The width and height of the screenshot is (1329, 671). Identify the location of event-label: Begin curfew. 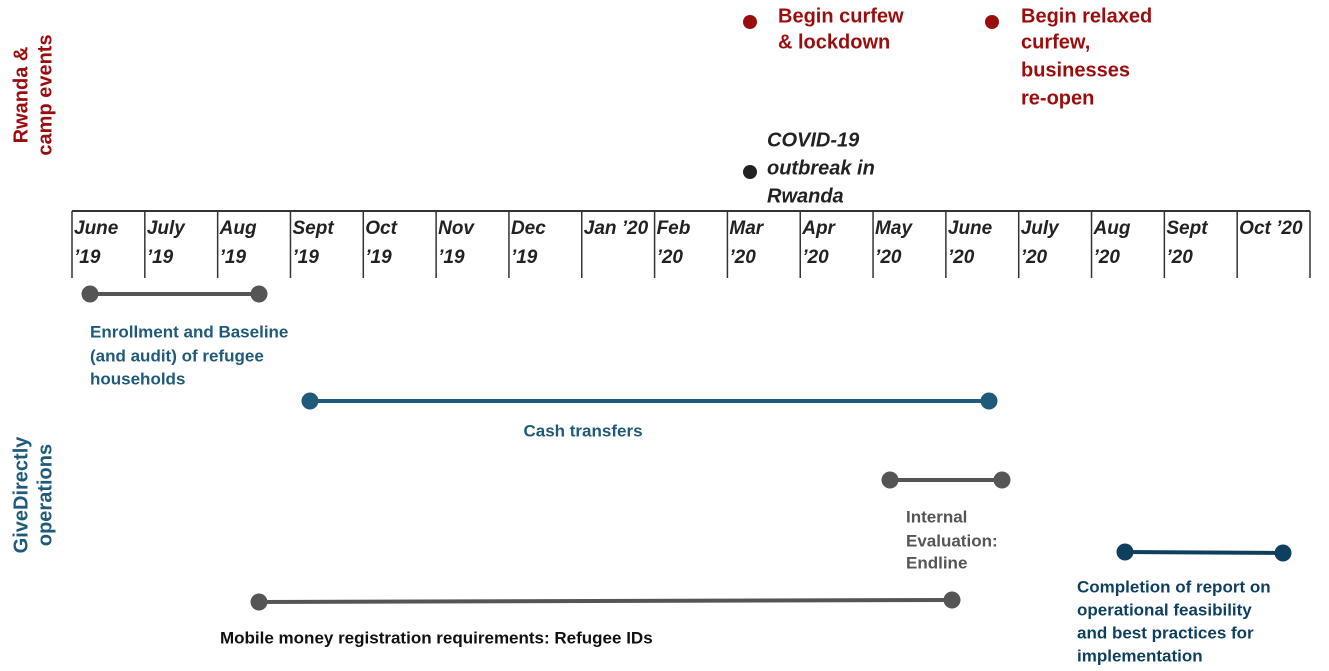
(841, 16).